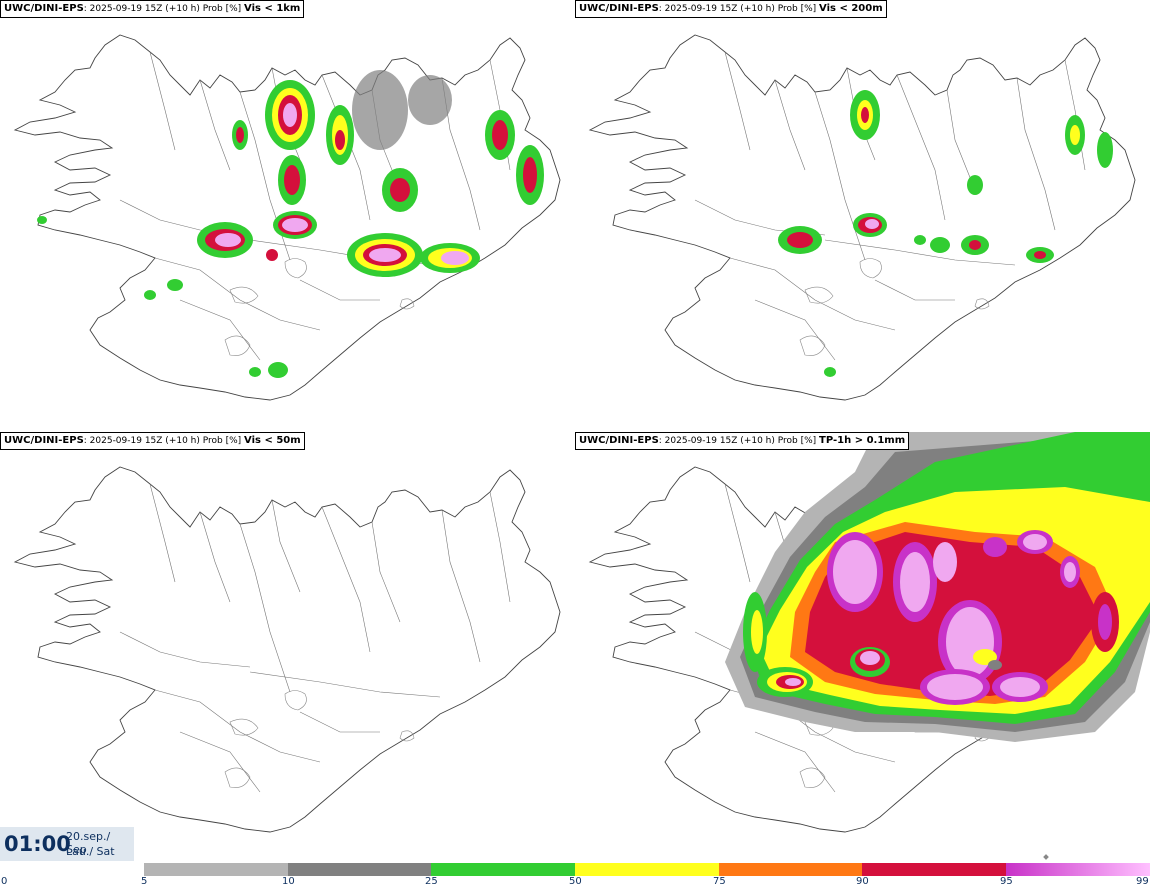 The height and width of the screenshot is (891, 1150). Describe the element at coordinates (1006, 881) in the screenshot. I see `legend-tick: 95` at that location.